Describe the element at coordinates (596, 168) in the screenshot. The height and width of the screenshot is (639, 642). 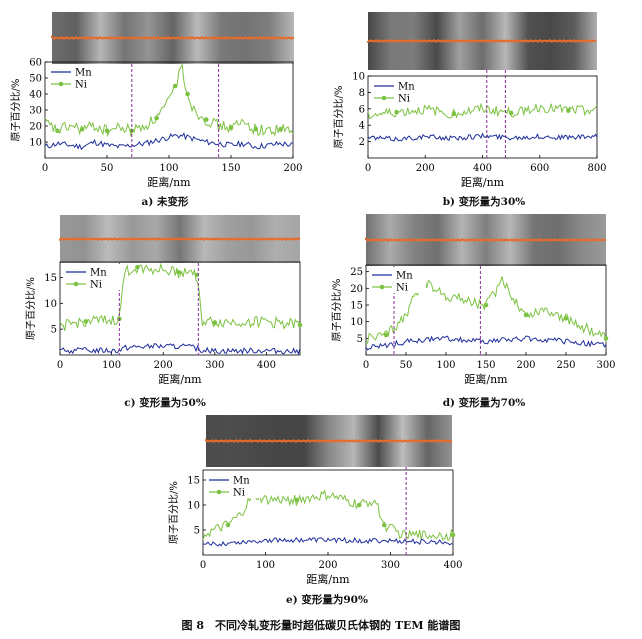
I see `x-tick-label: 800` at that location.